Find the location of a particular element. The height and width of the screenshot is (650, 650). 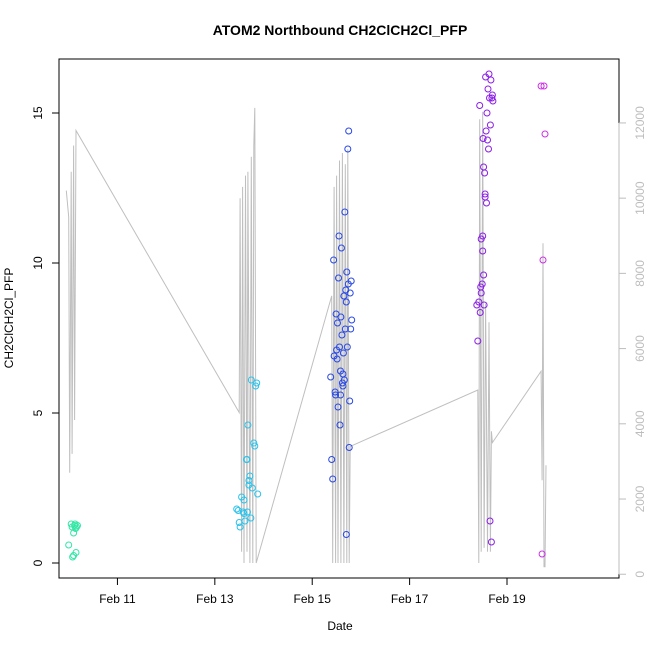

y2-tick-label: 2000 is located at coordinates (640, 498).